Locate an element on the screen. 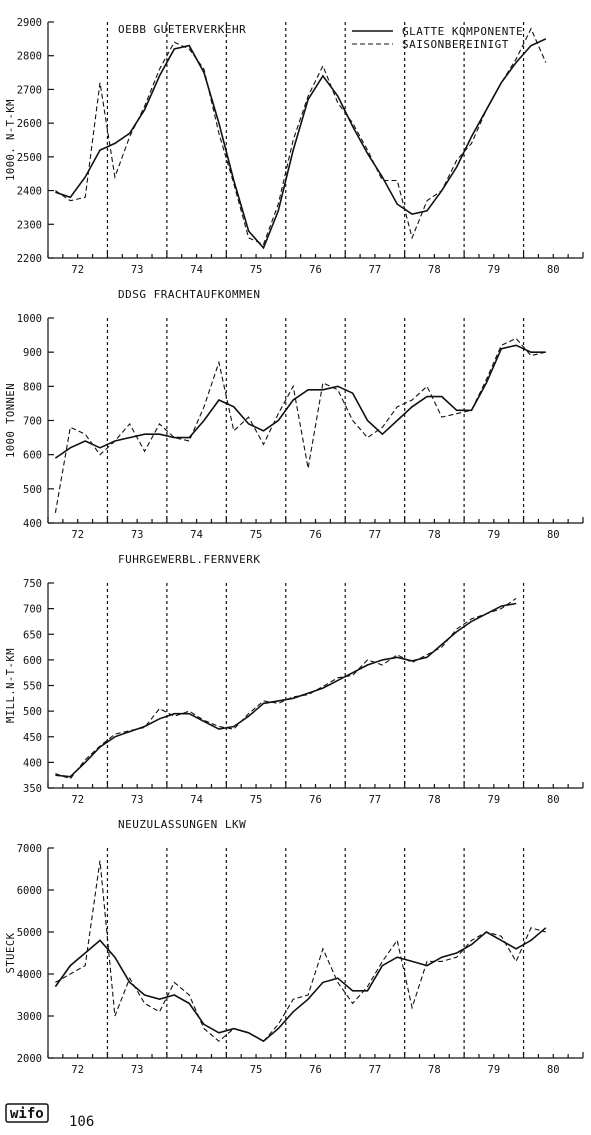 Image resolution: width=591 pixels, height=1135 pixels. y-tick-label: 6000 is located at coordinates (29, 891).